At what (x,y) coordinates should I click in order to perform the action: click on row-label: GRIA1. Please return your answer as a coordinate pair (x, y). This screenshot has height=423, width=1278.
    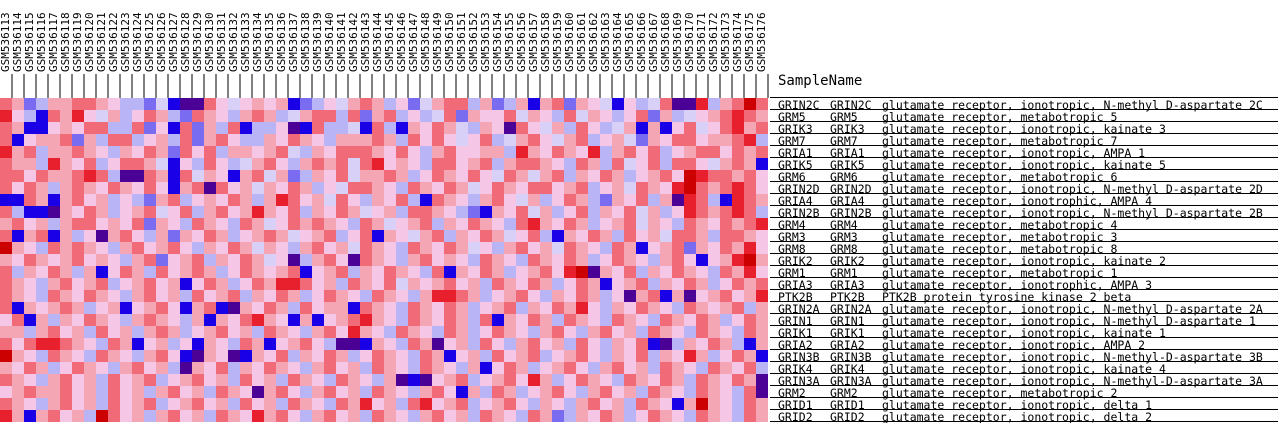
    Looking at the image, I should click on (795, 153).